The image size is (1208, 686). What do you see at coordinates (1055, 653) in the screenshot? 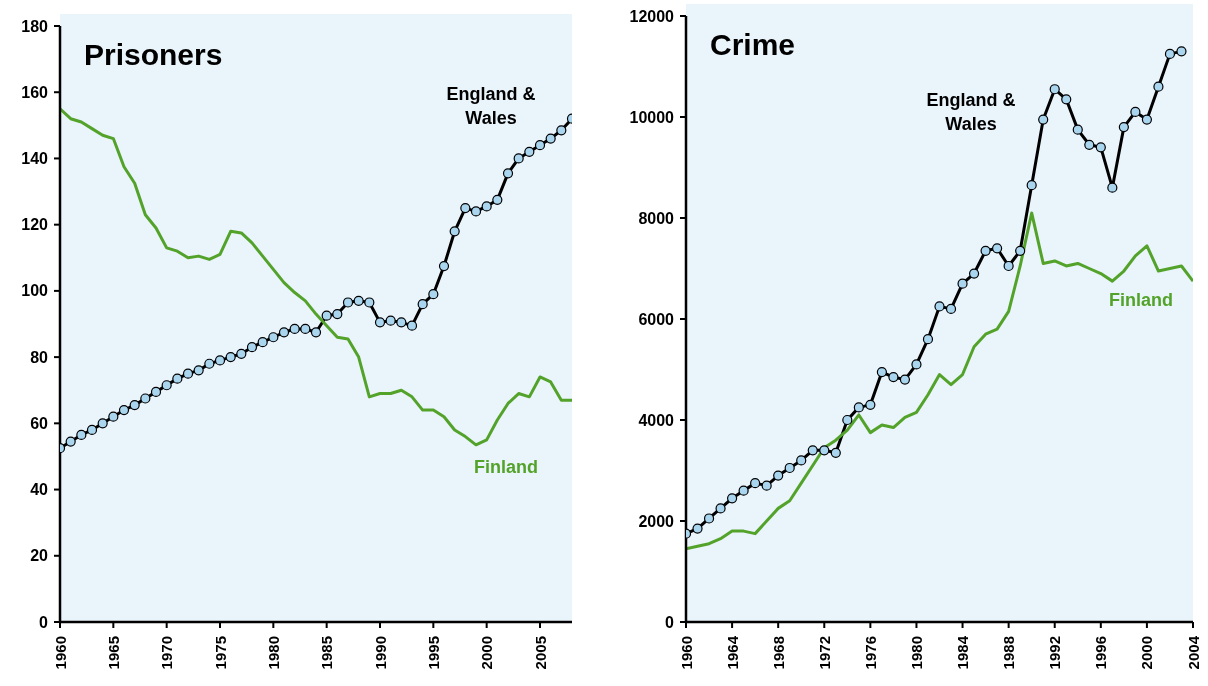
I see `x-tick-label: 1992` at bounding box center [1055, 653].